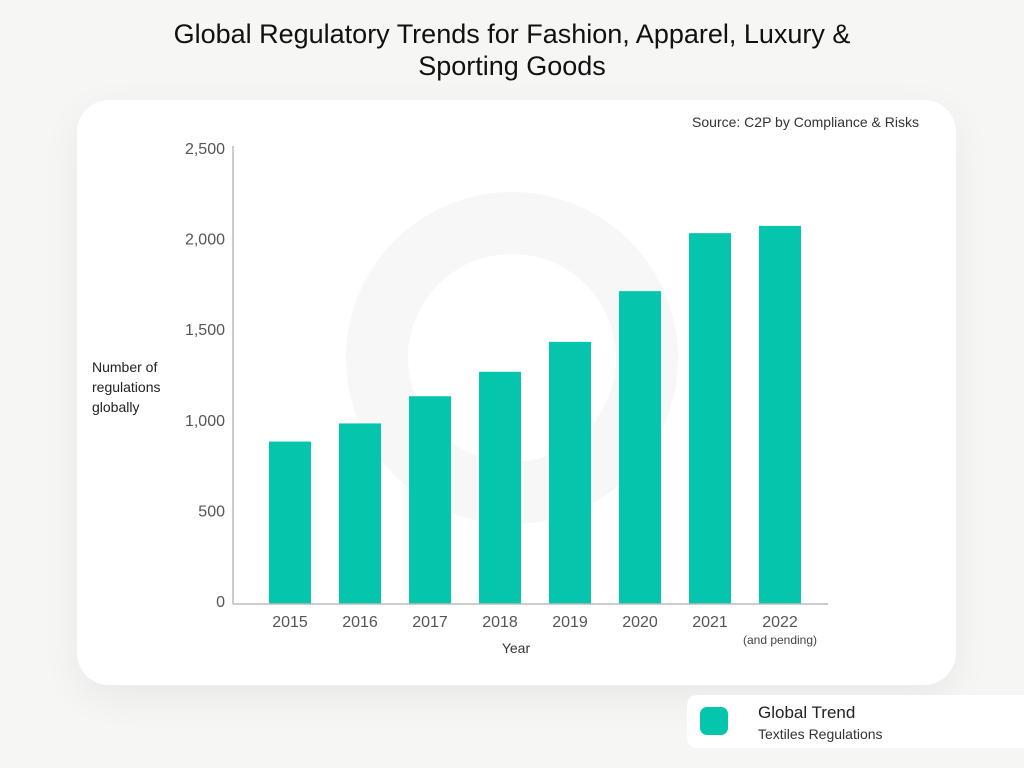 Image resolution: width=1024 pixels, height=768 pixels. Describe the element at coordinates (205, 240) in the screenshot. I see `y-tick-label: 2,000` at that location.